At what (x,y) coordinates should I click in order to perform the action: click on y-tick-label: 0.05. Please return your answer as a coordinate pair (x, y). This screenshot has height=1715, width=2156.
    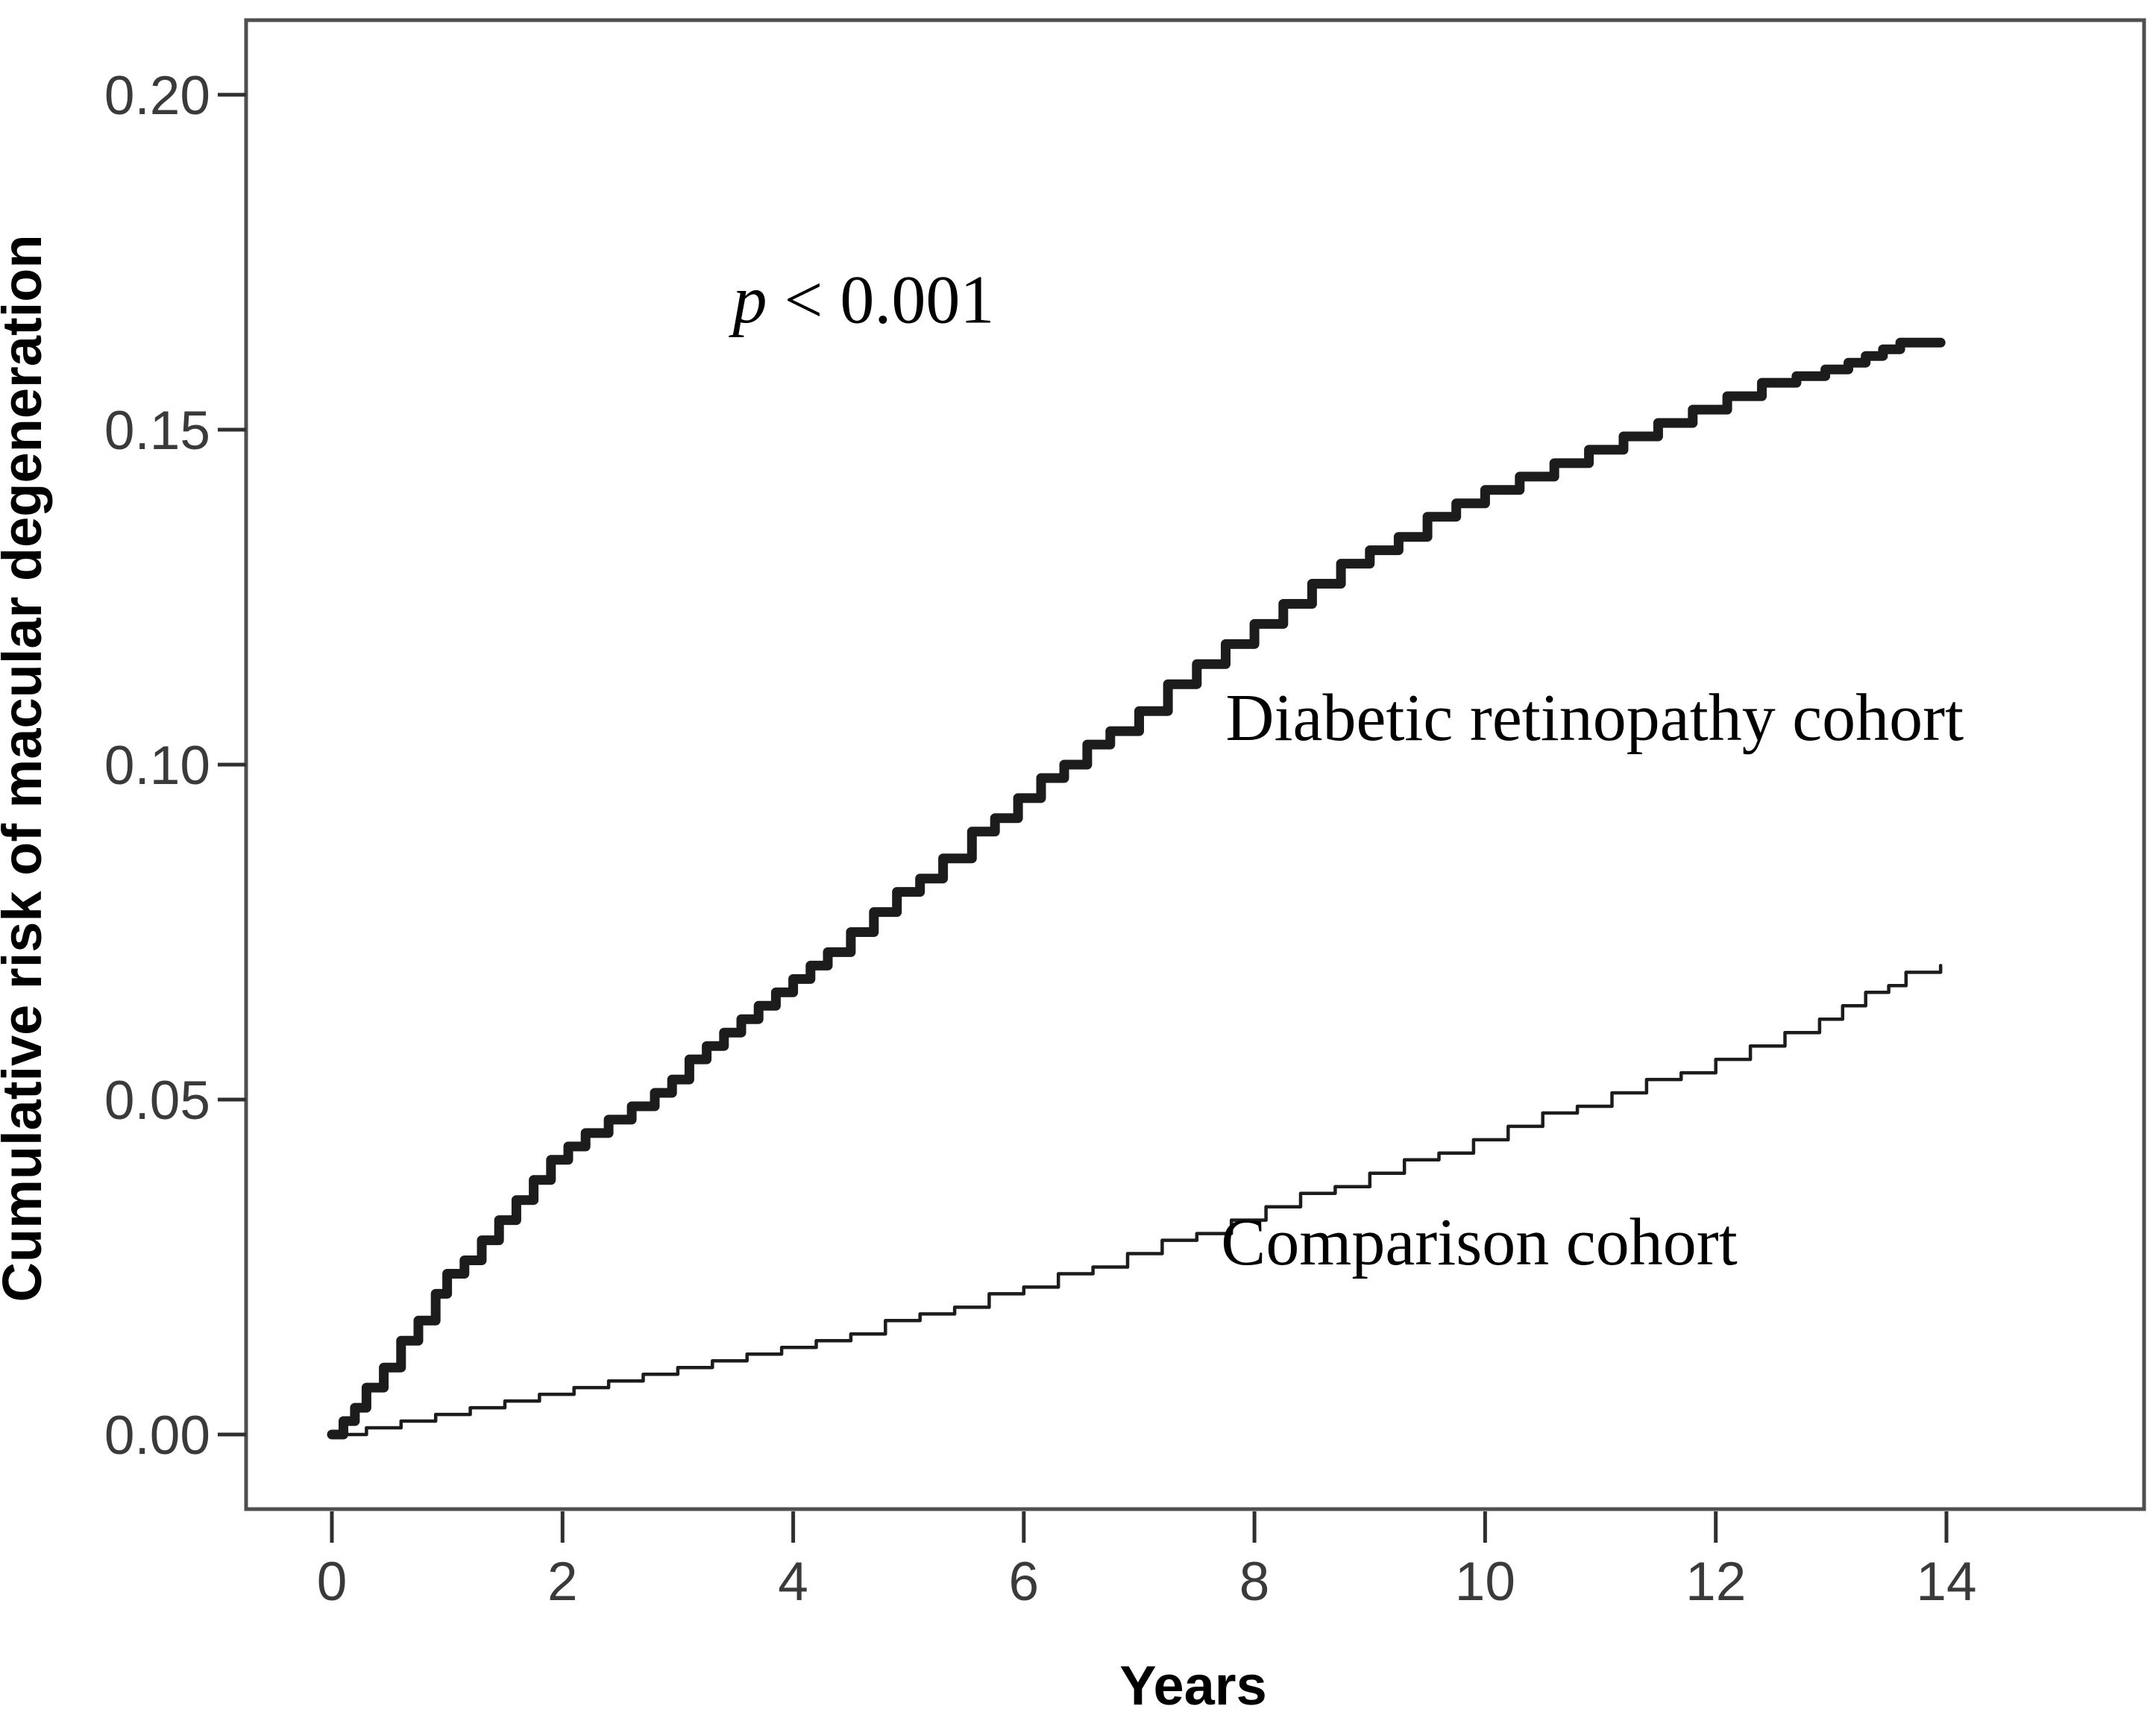
    Looking at the image, I should click on (157, 1100).